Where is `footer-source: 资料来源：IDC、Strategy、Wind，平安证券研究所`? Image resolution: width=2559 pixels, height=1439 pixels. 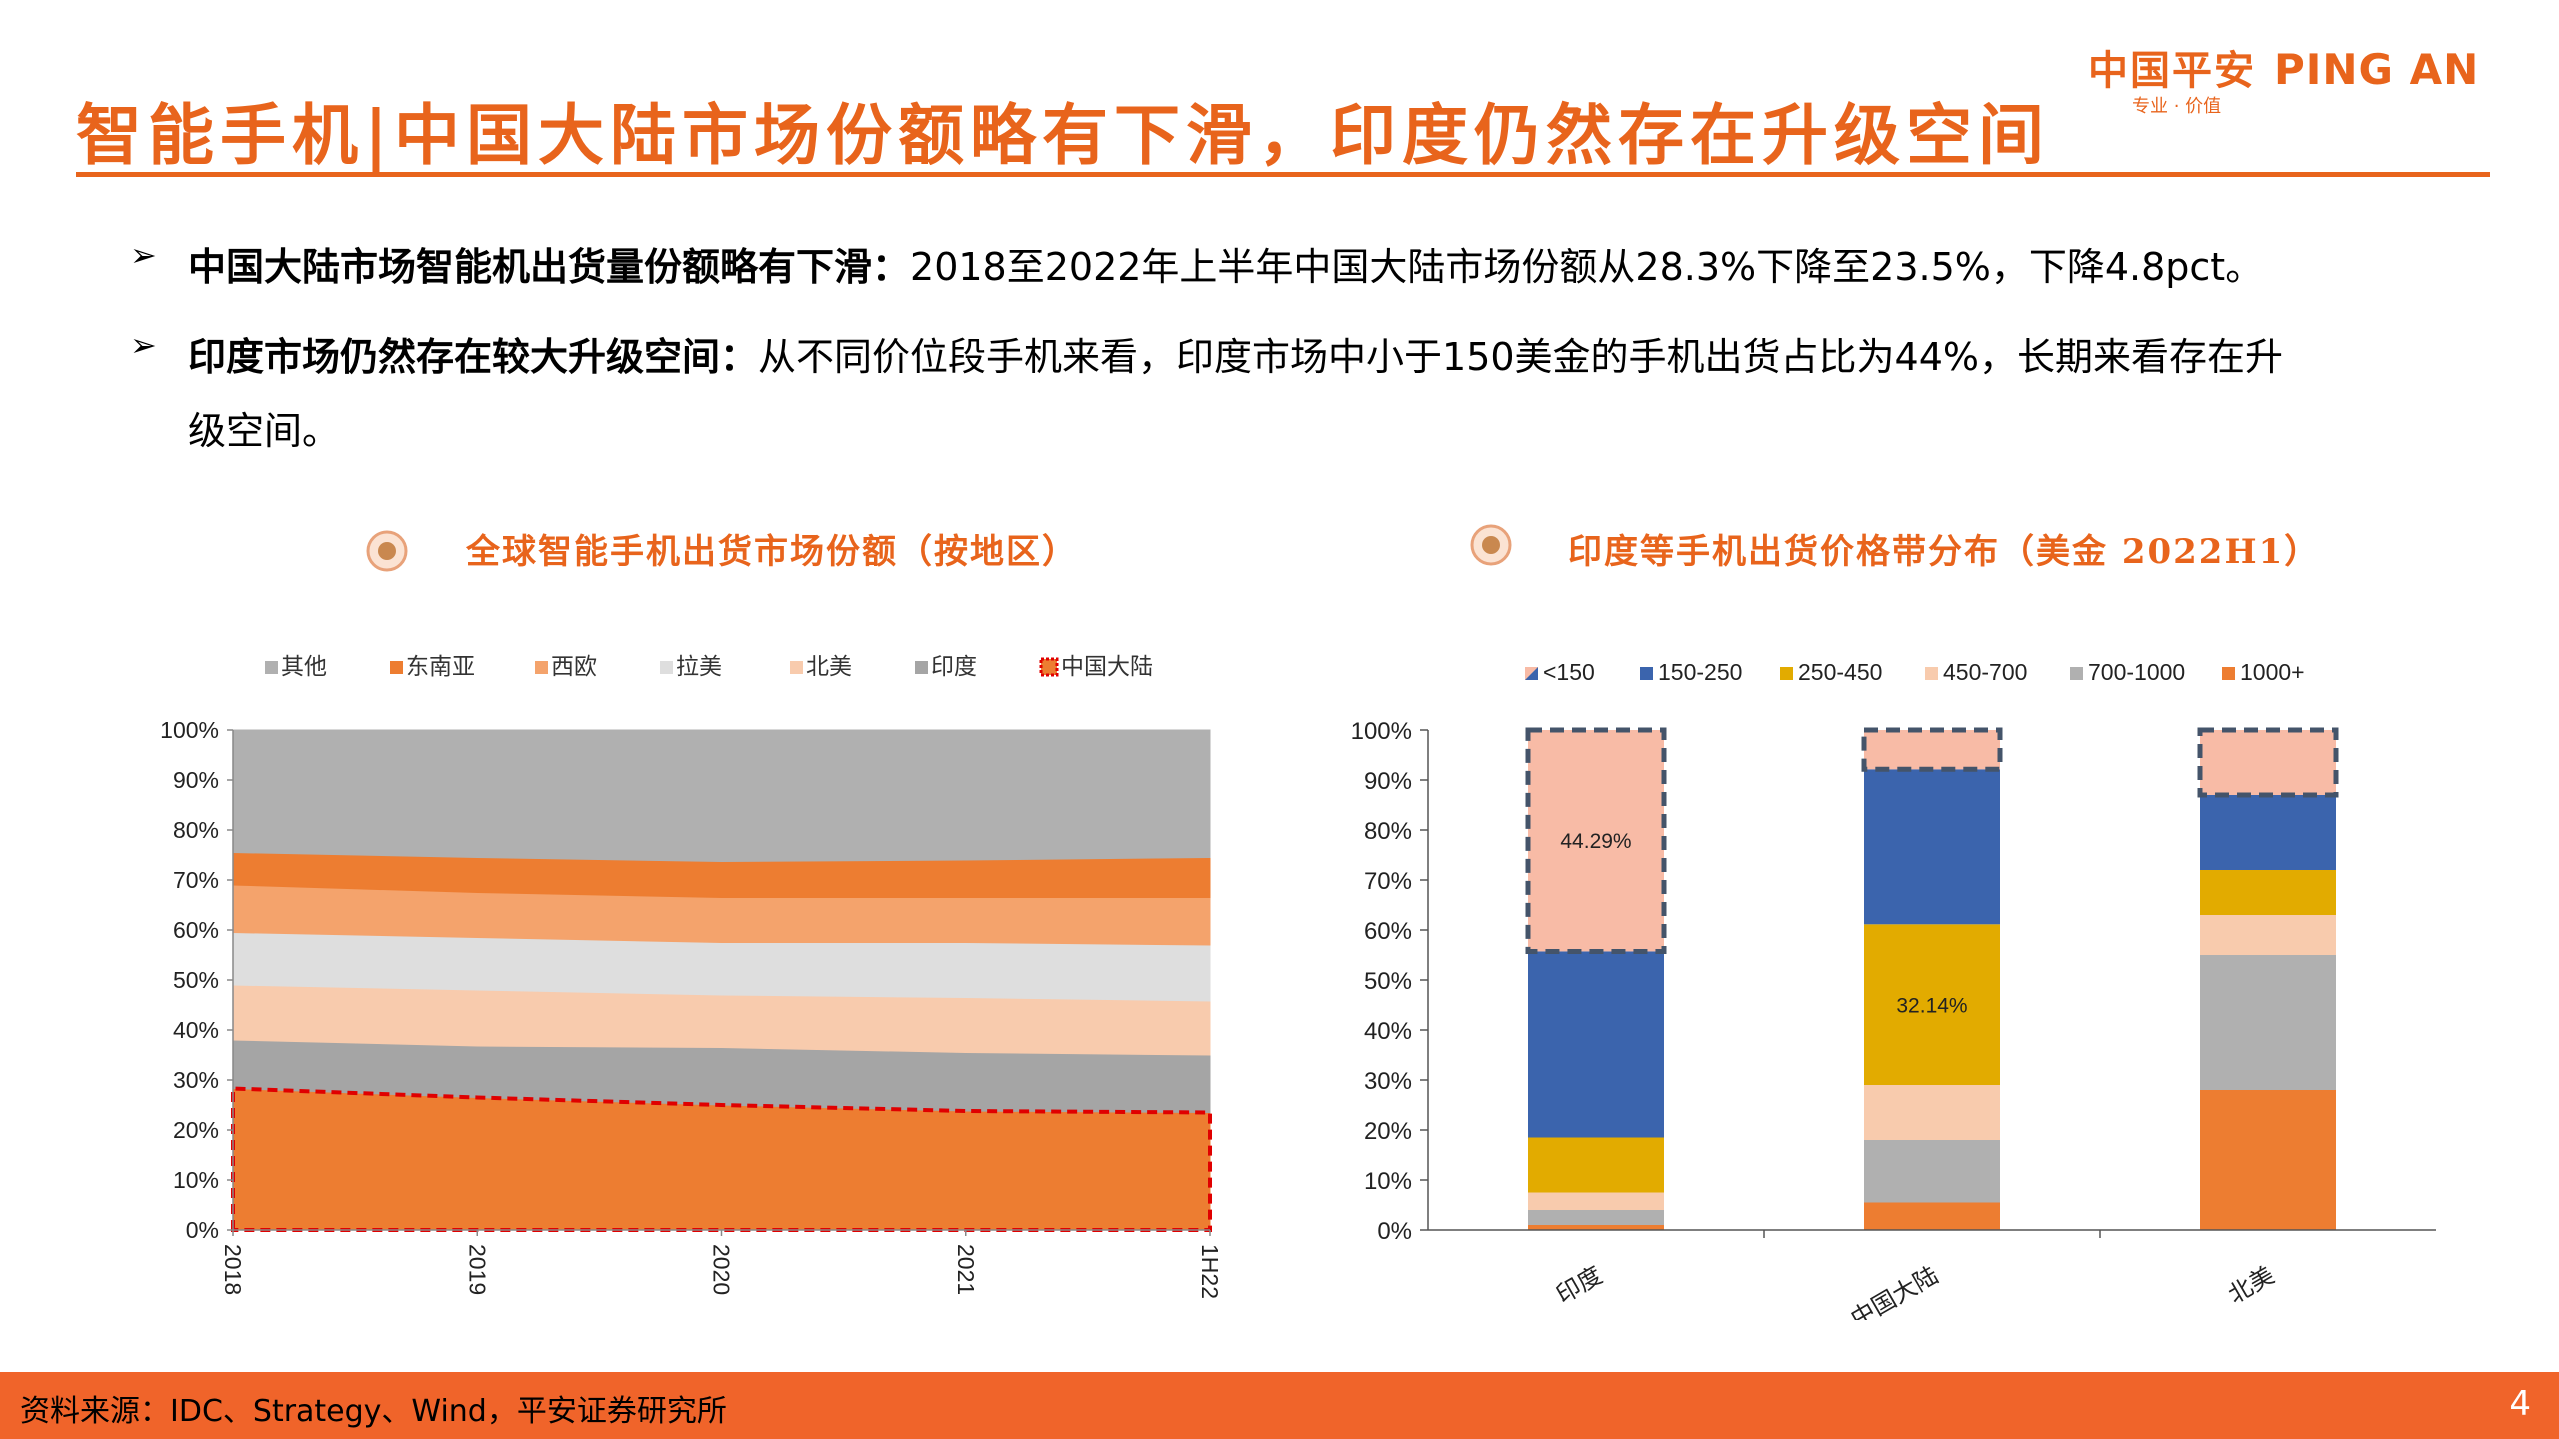
footer-source: 资料来源：IDC、Strategy、Wind，平安证券研究所 is located at coordinates (373, 1411).